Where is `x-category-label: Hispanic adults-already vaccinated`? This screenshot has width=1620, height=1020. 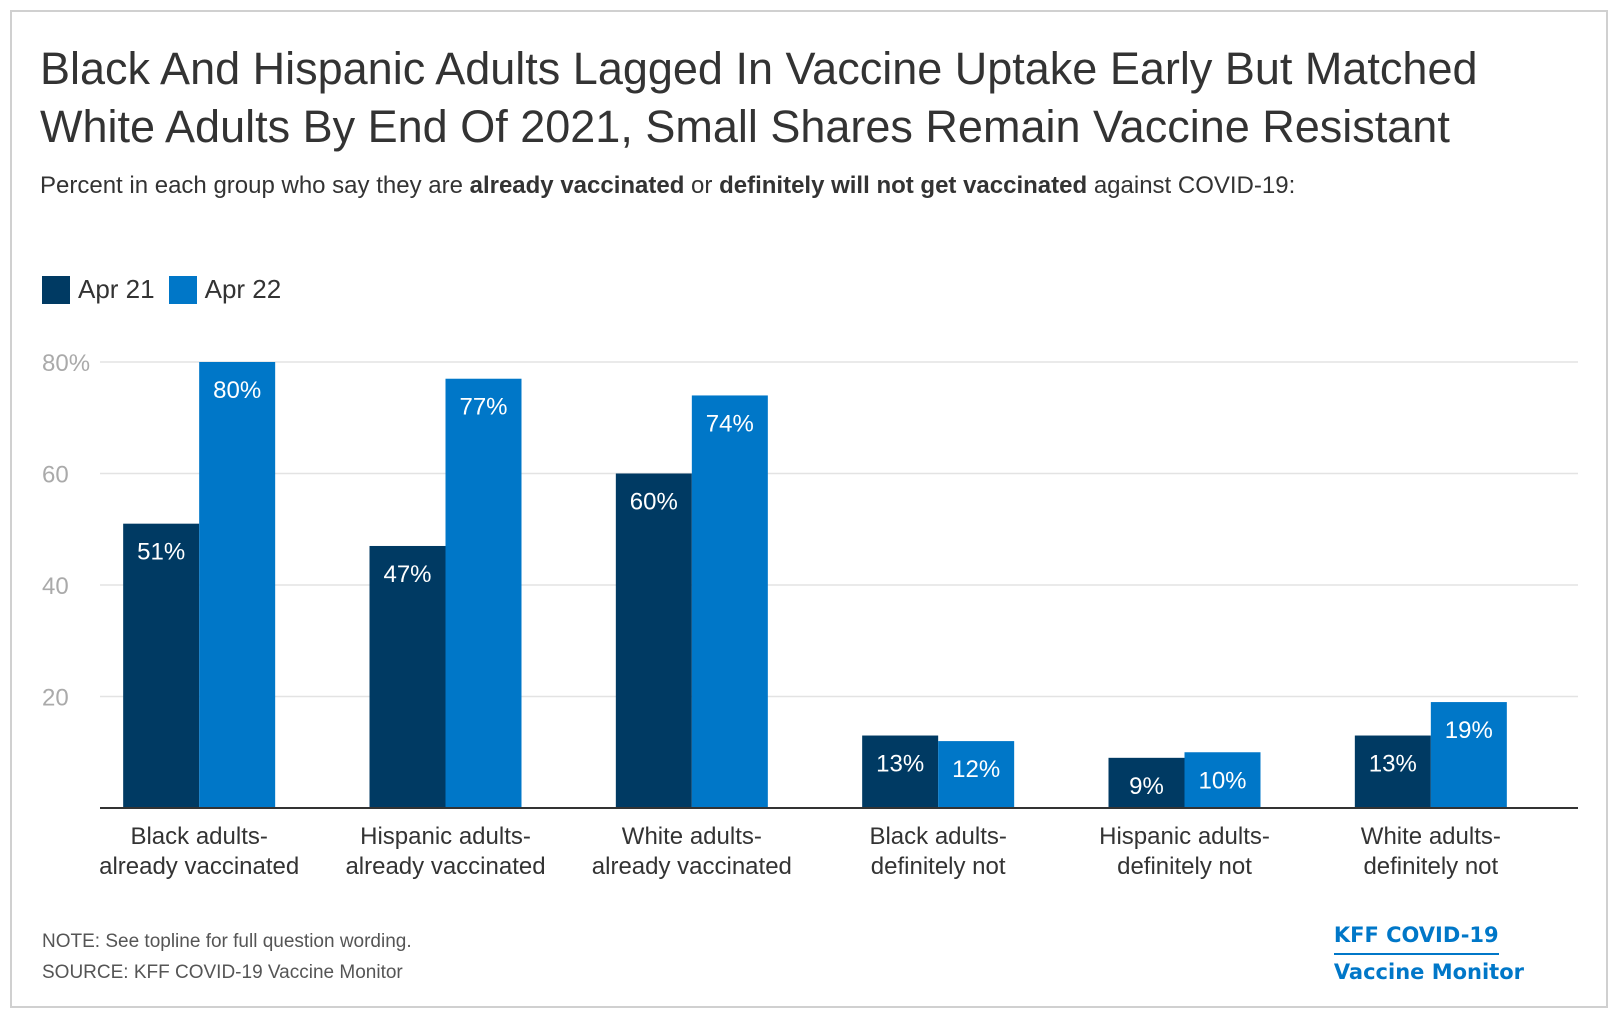 x-category-label: Hispanic adults-already vaccinated is located at coordinates (445, 851).